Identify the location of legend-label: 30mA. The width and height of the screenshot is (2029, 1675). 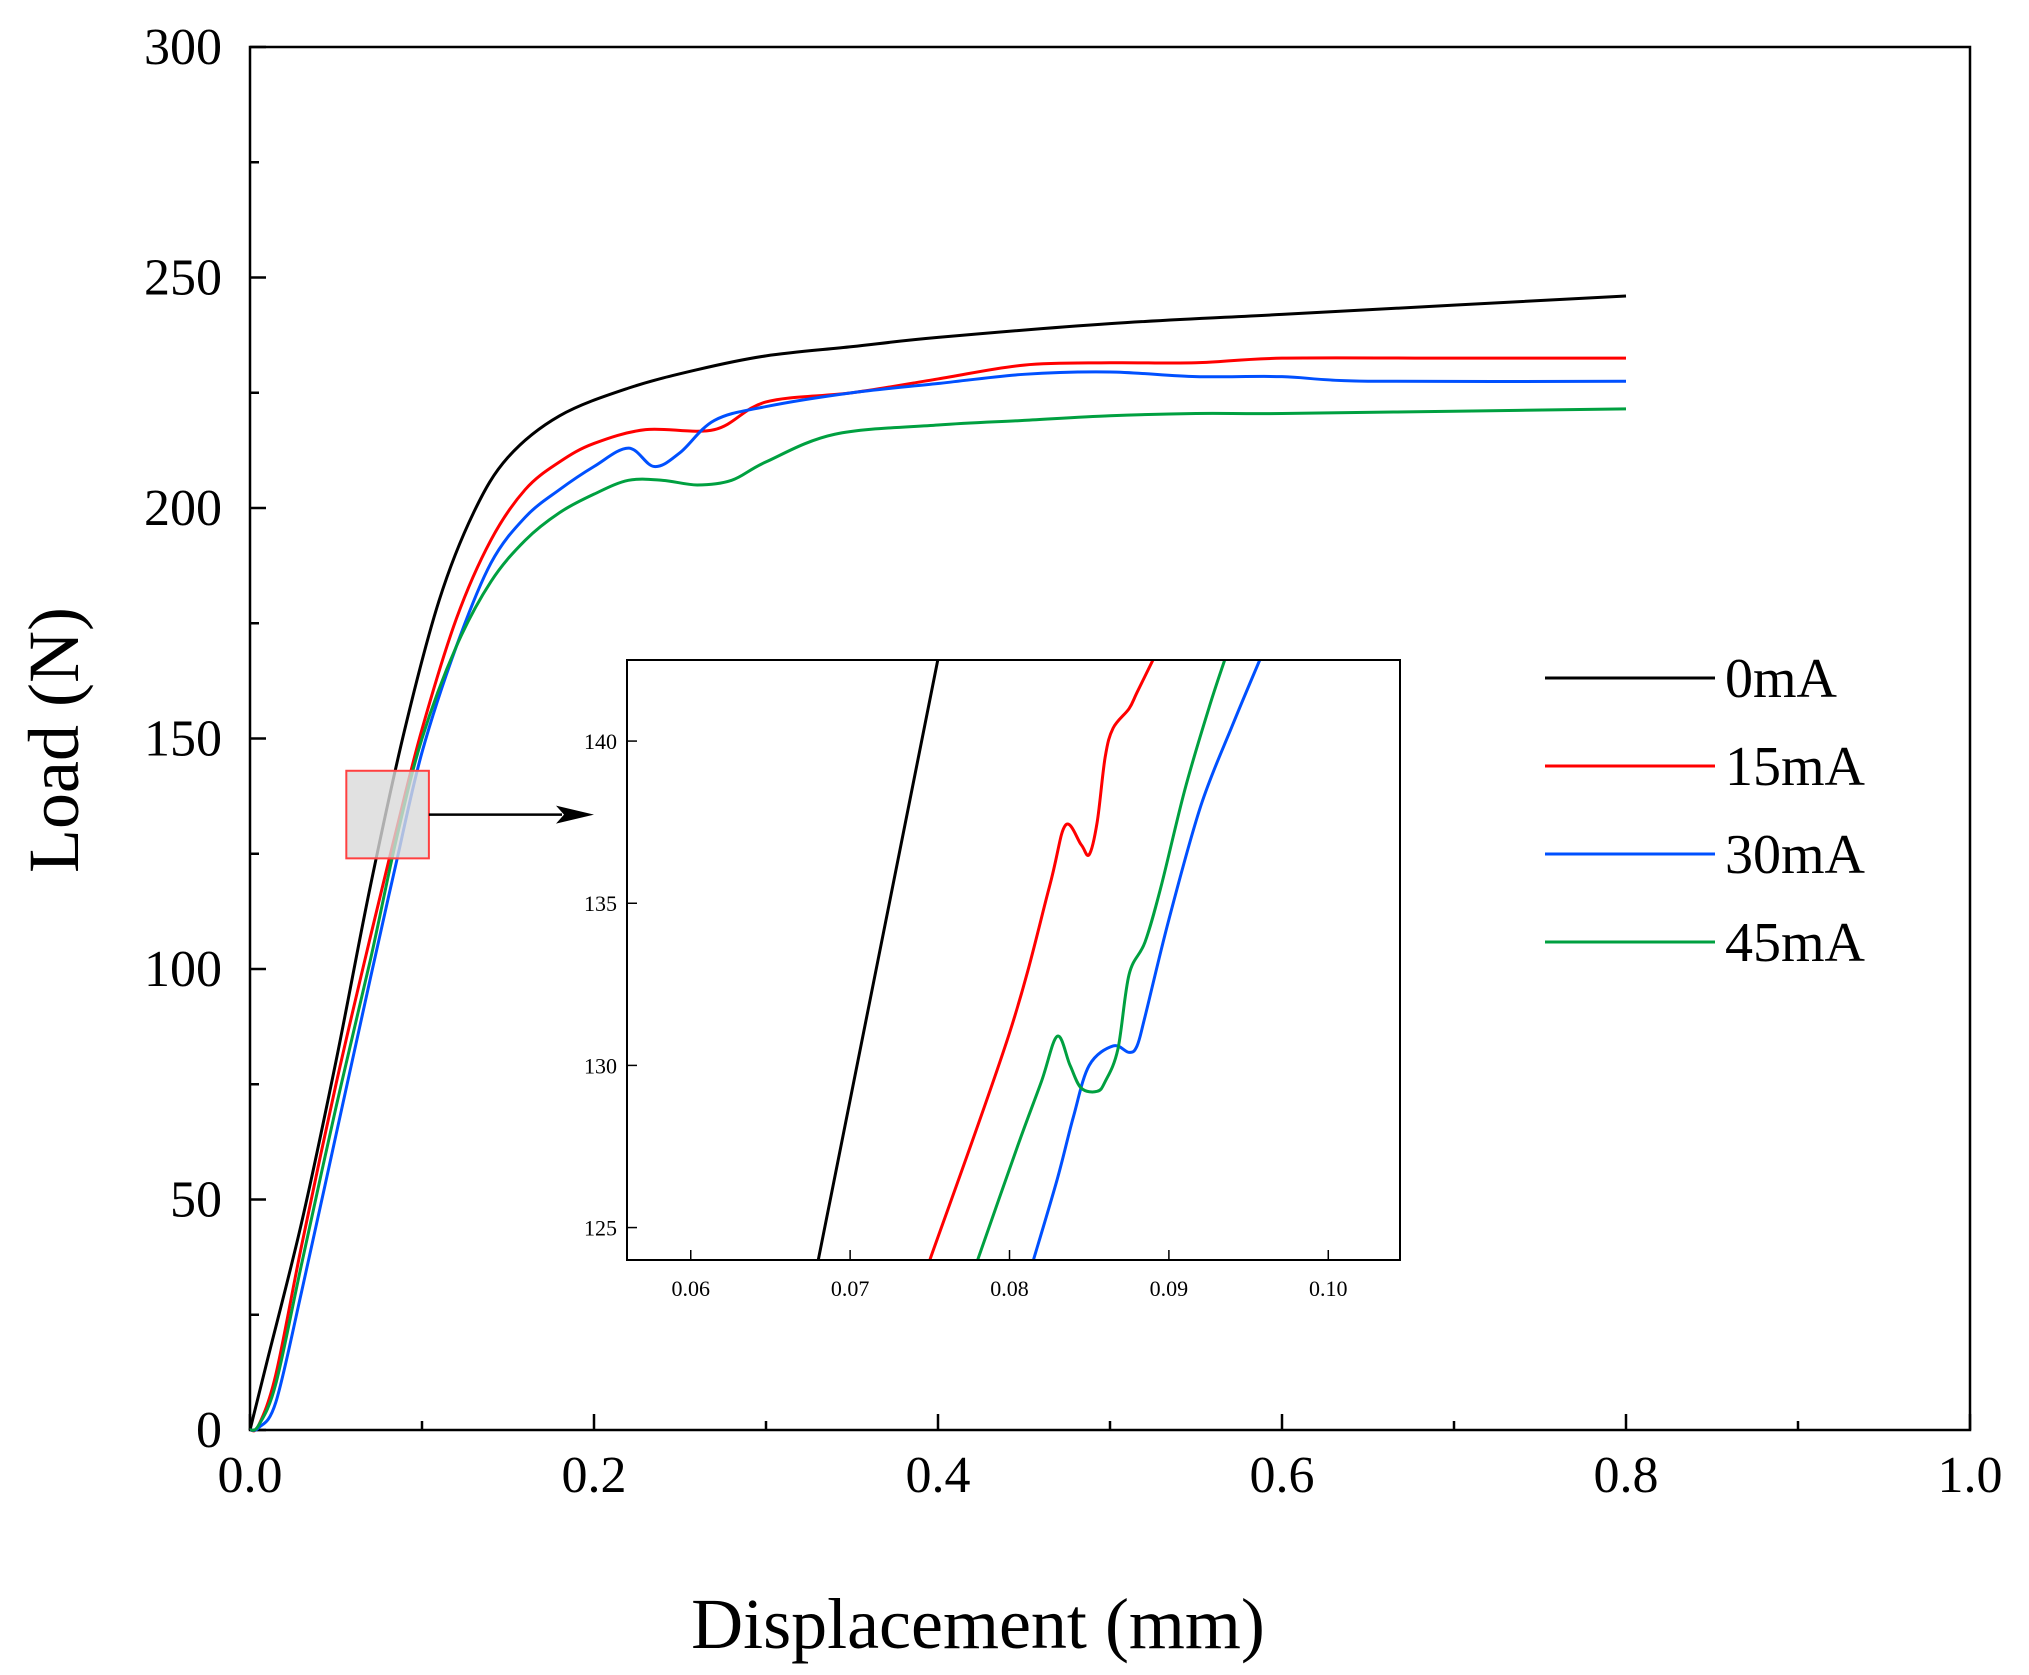
(1795, 855).